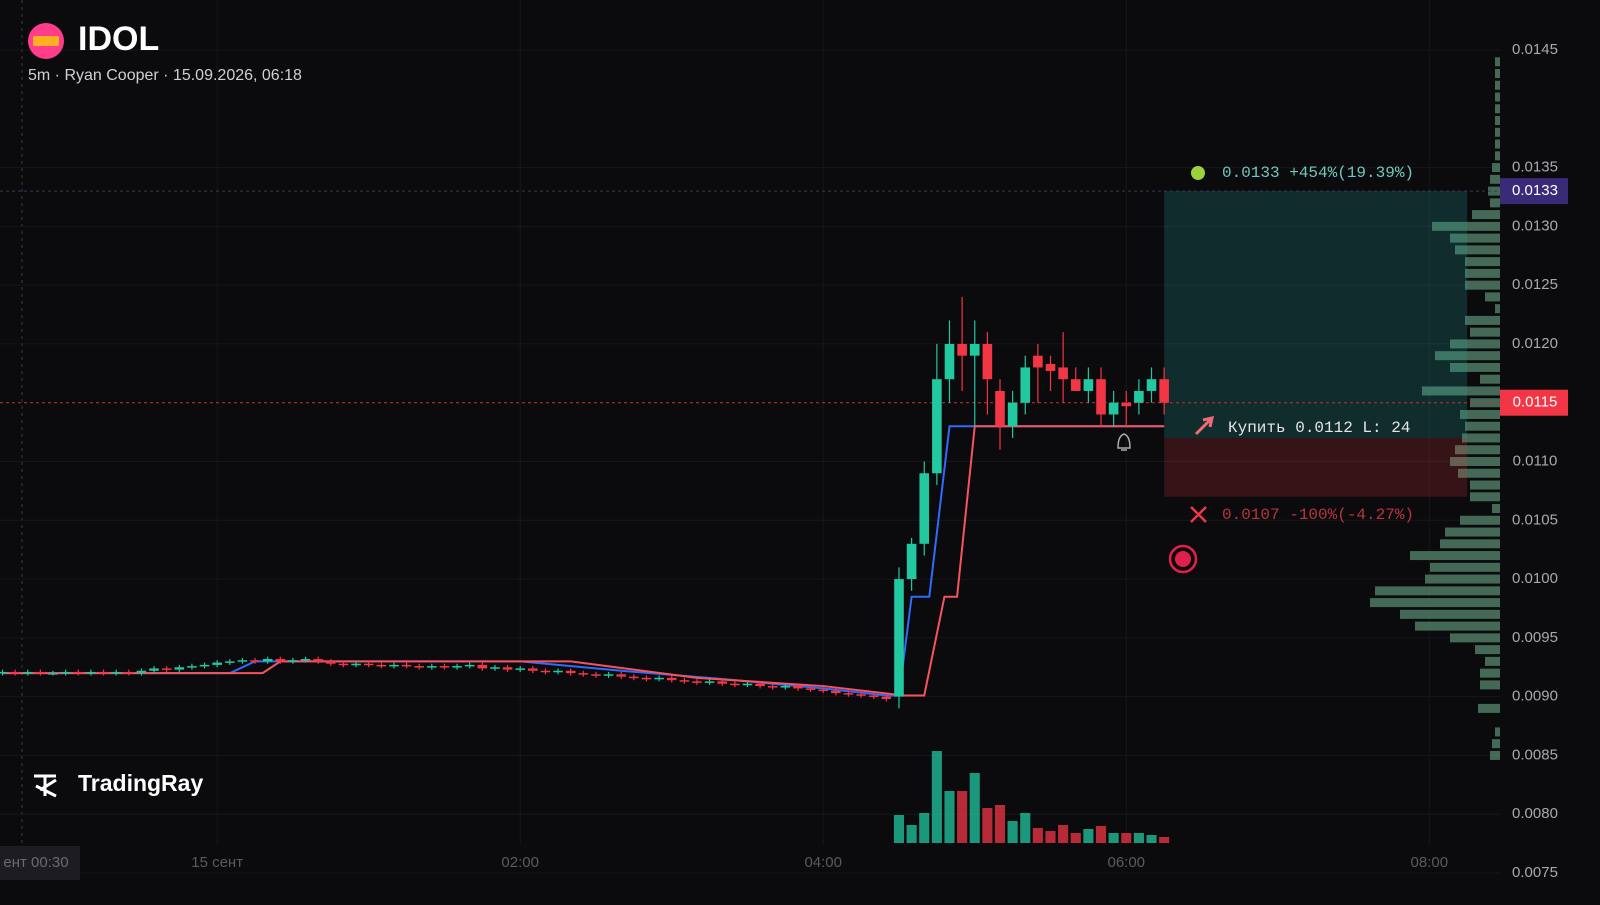  I want to click on x-tick-label: 15 сент, so click(217, 862).